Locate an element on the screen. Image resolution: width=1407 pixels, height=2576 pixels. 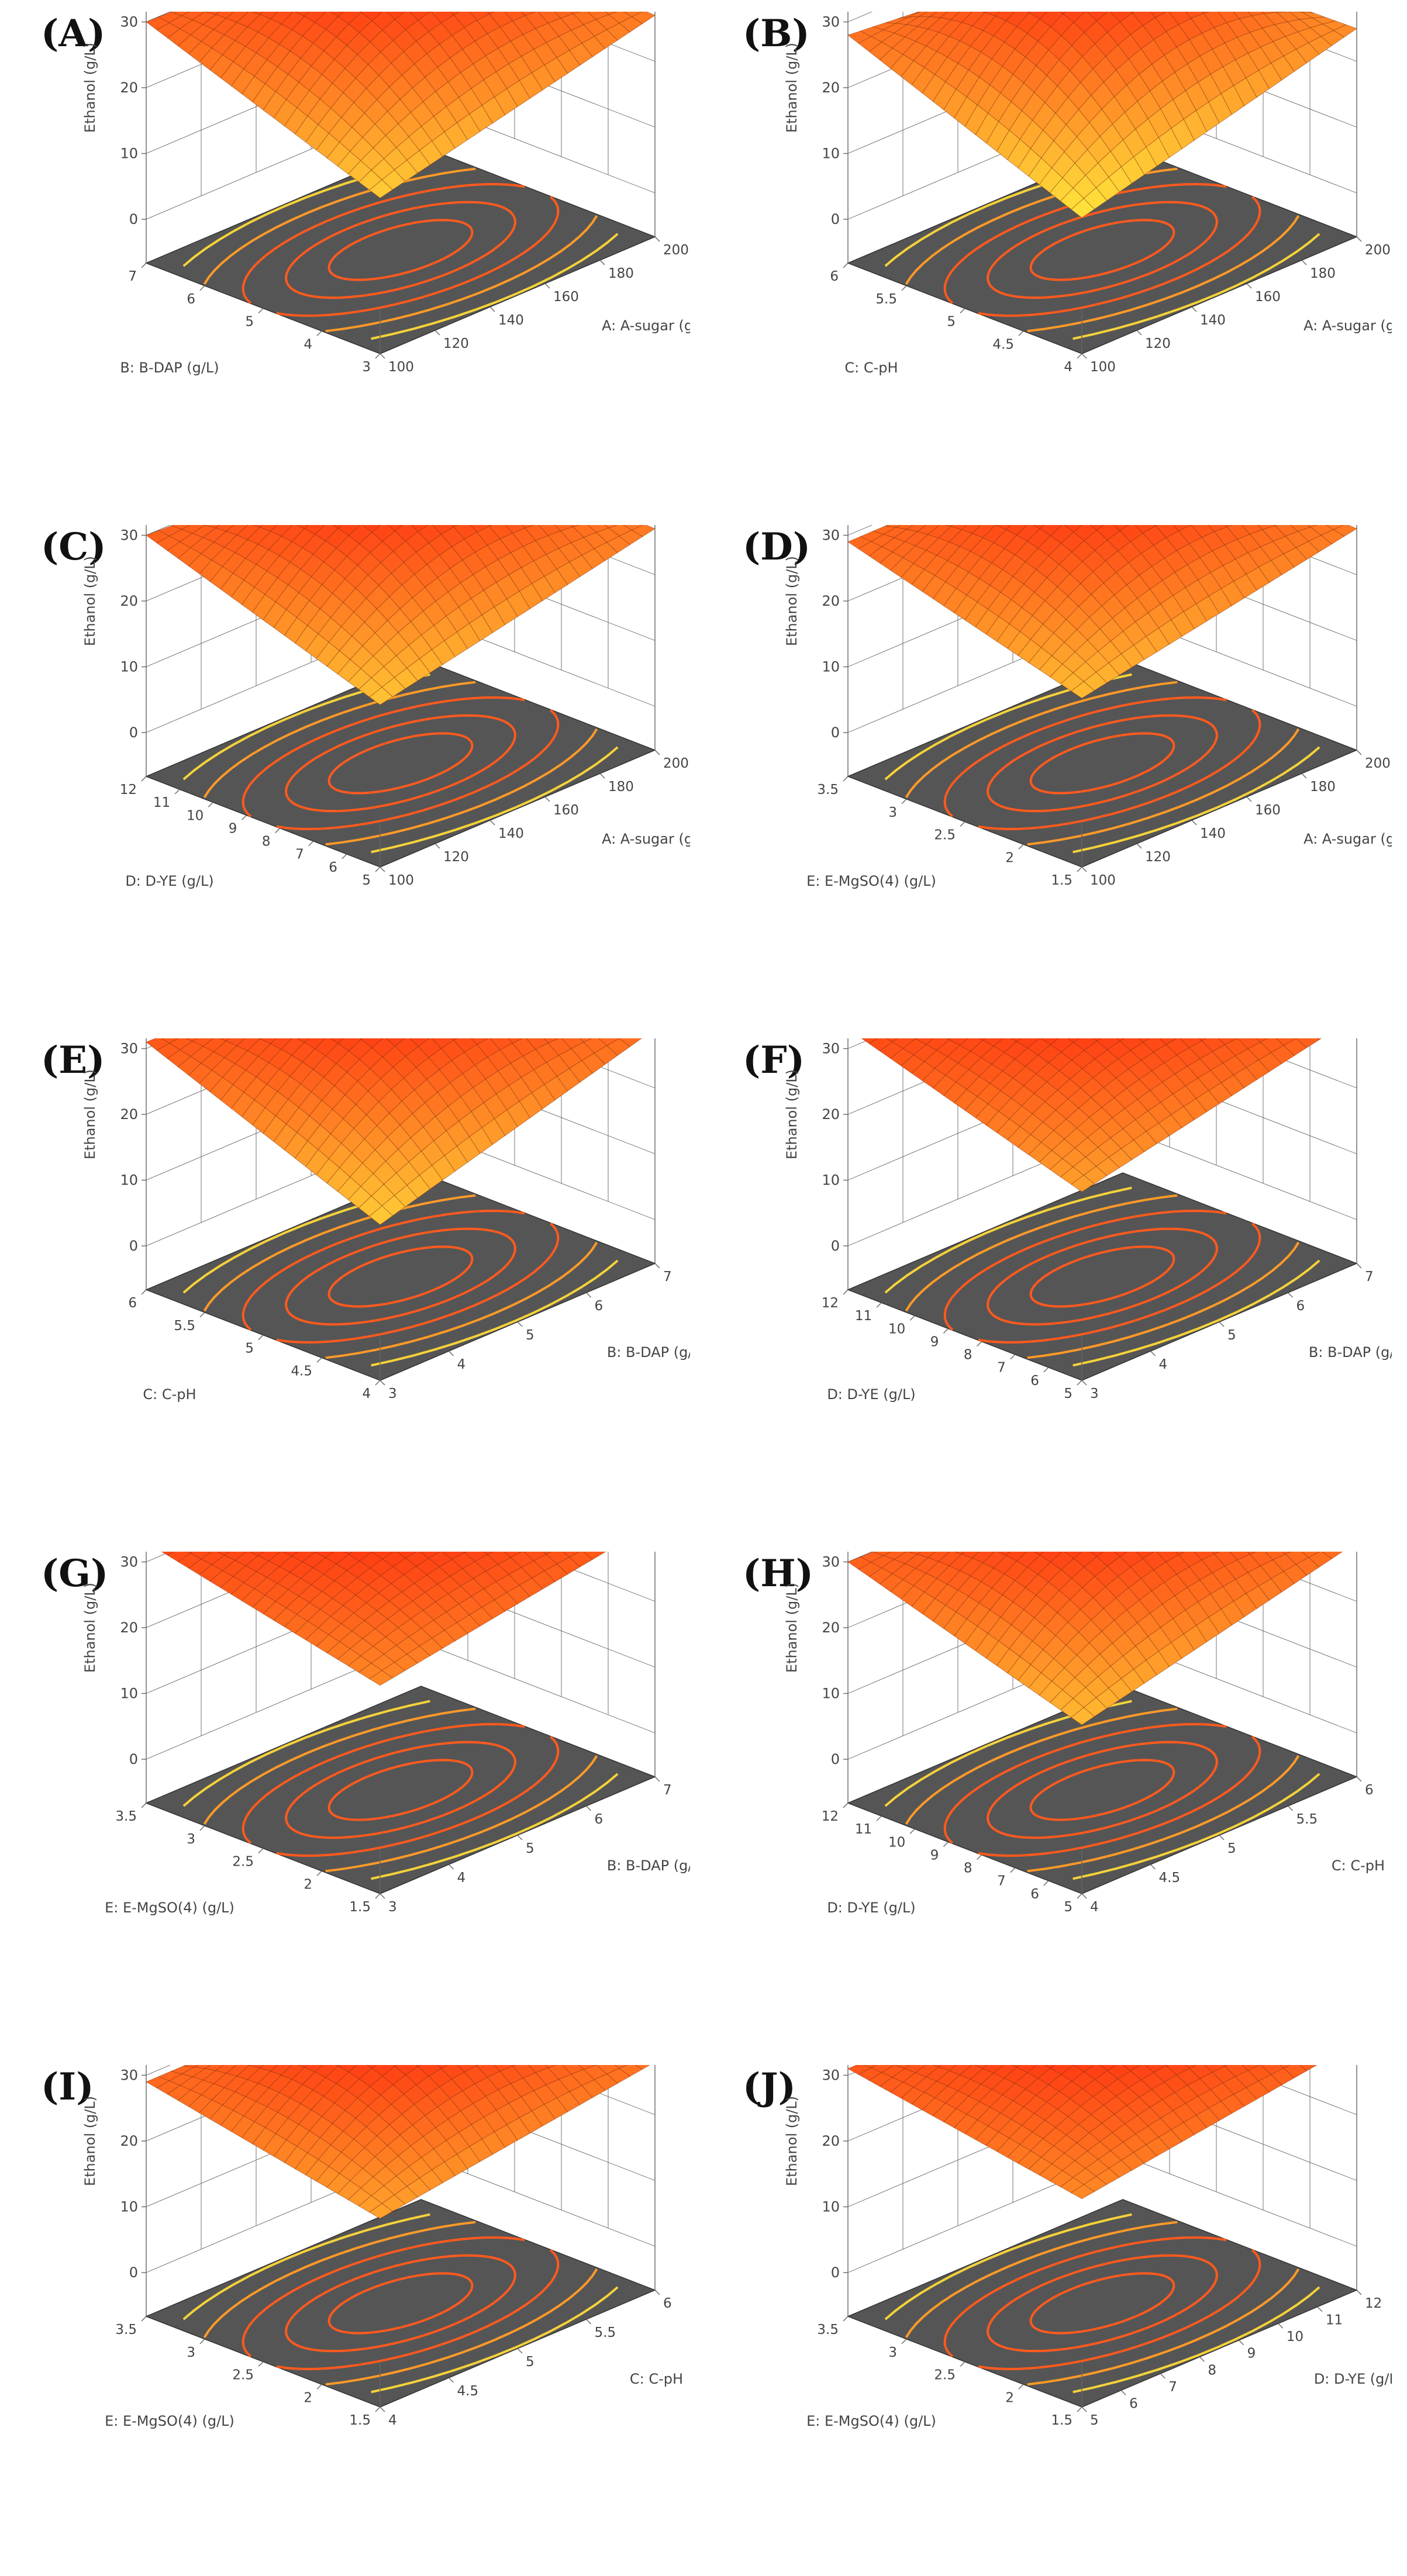
z-tick-label: 20 is located at coordinates (831, 1628).